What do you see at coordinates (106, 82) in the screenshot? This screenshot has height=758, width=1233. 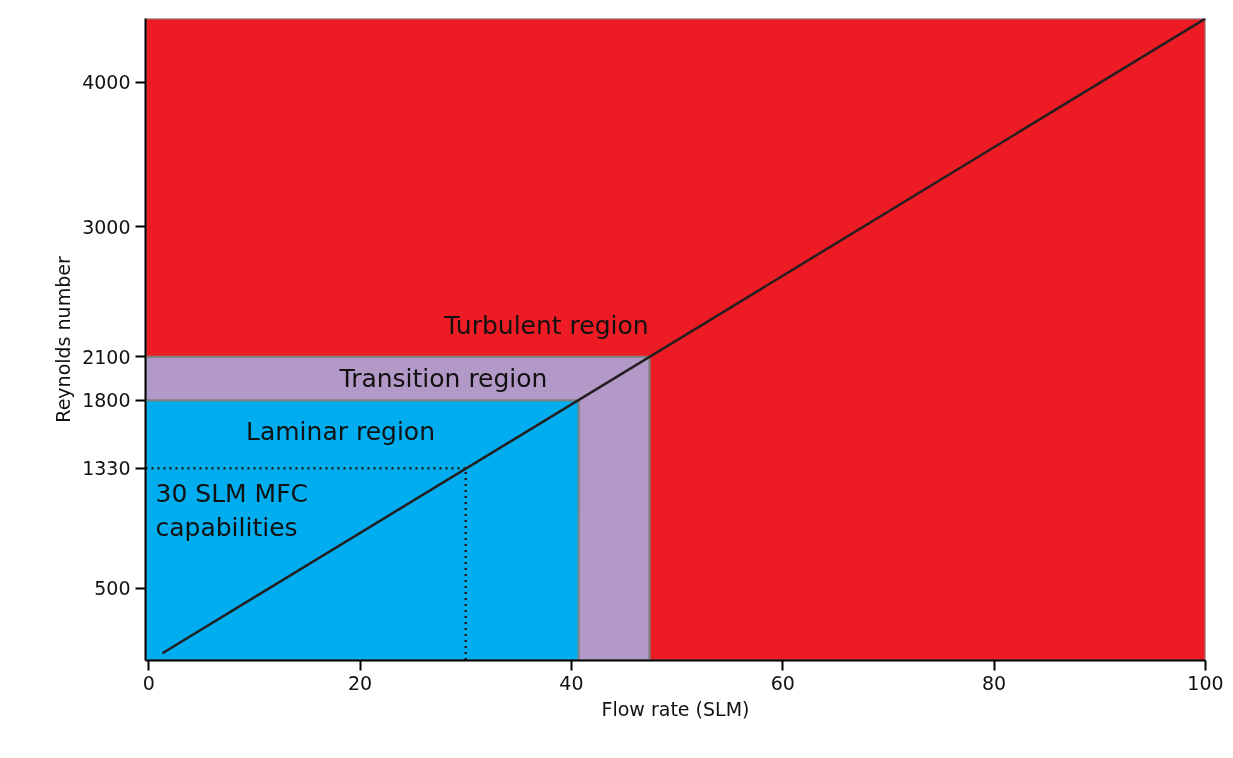 I see `y-tick-label: 4000` at bounding box center [106, 82].